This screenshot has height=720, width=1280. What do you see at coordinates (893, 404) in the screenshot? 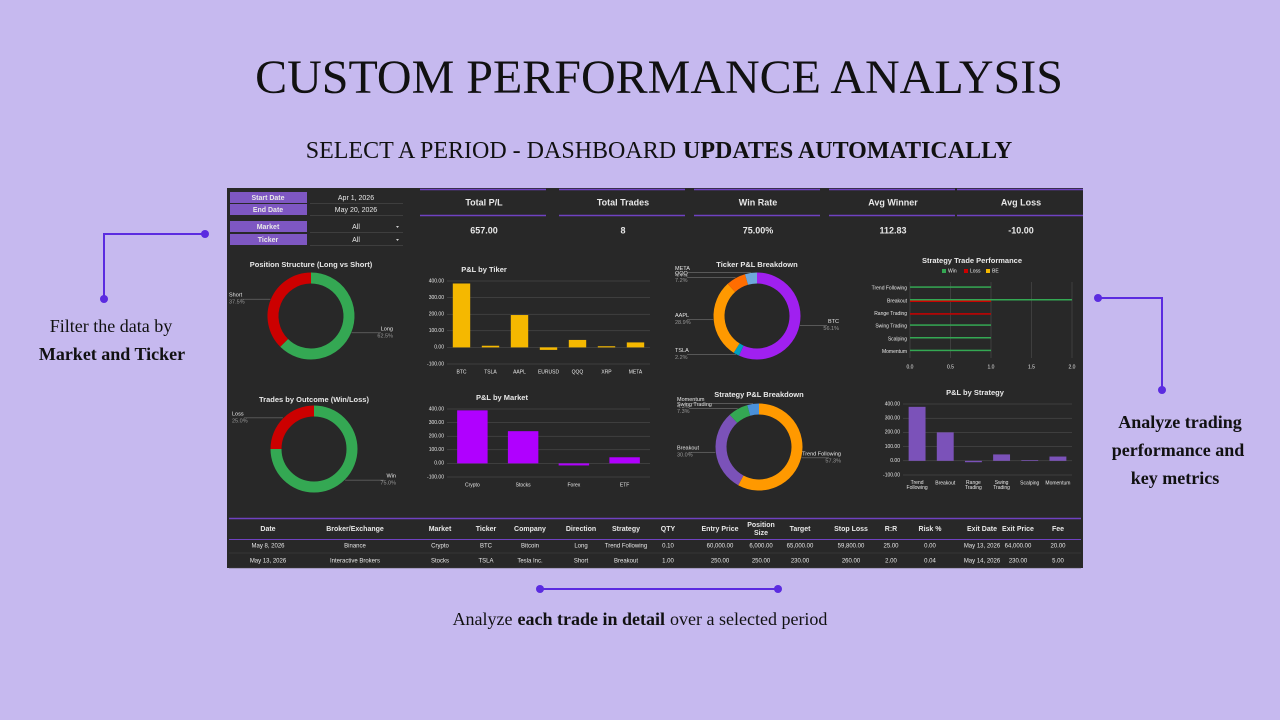
I see `y-tick-label: 400.00` at bounding box center [893, 404].